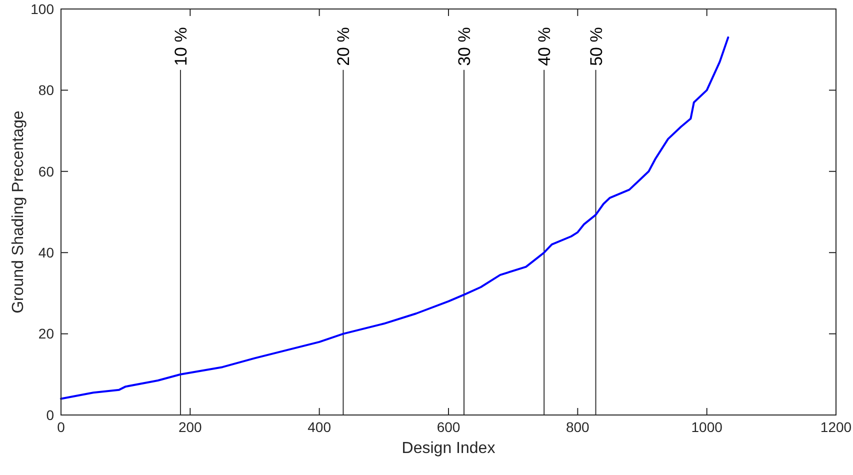  I want to click on annotation: 20 %, so click(344, 46).